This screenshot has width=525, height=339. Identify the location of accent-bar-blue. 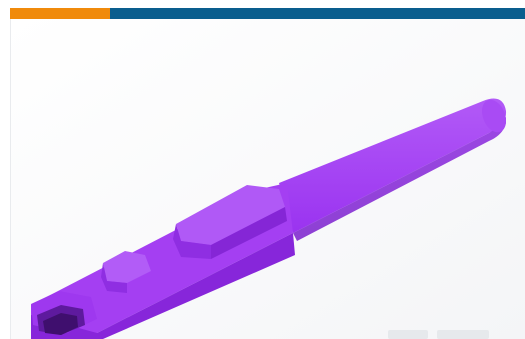
(317, 13).